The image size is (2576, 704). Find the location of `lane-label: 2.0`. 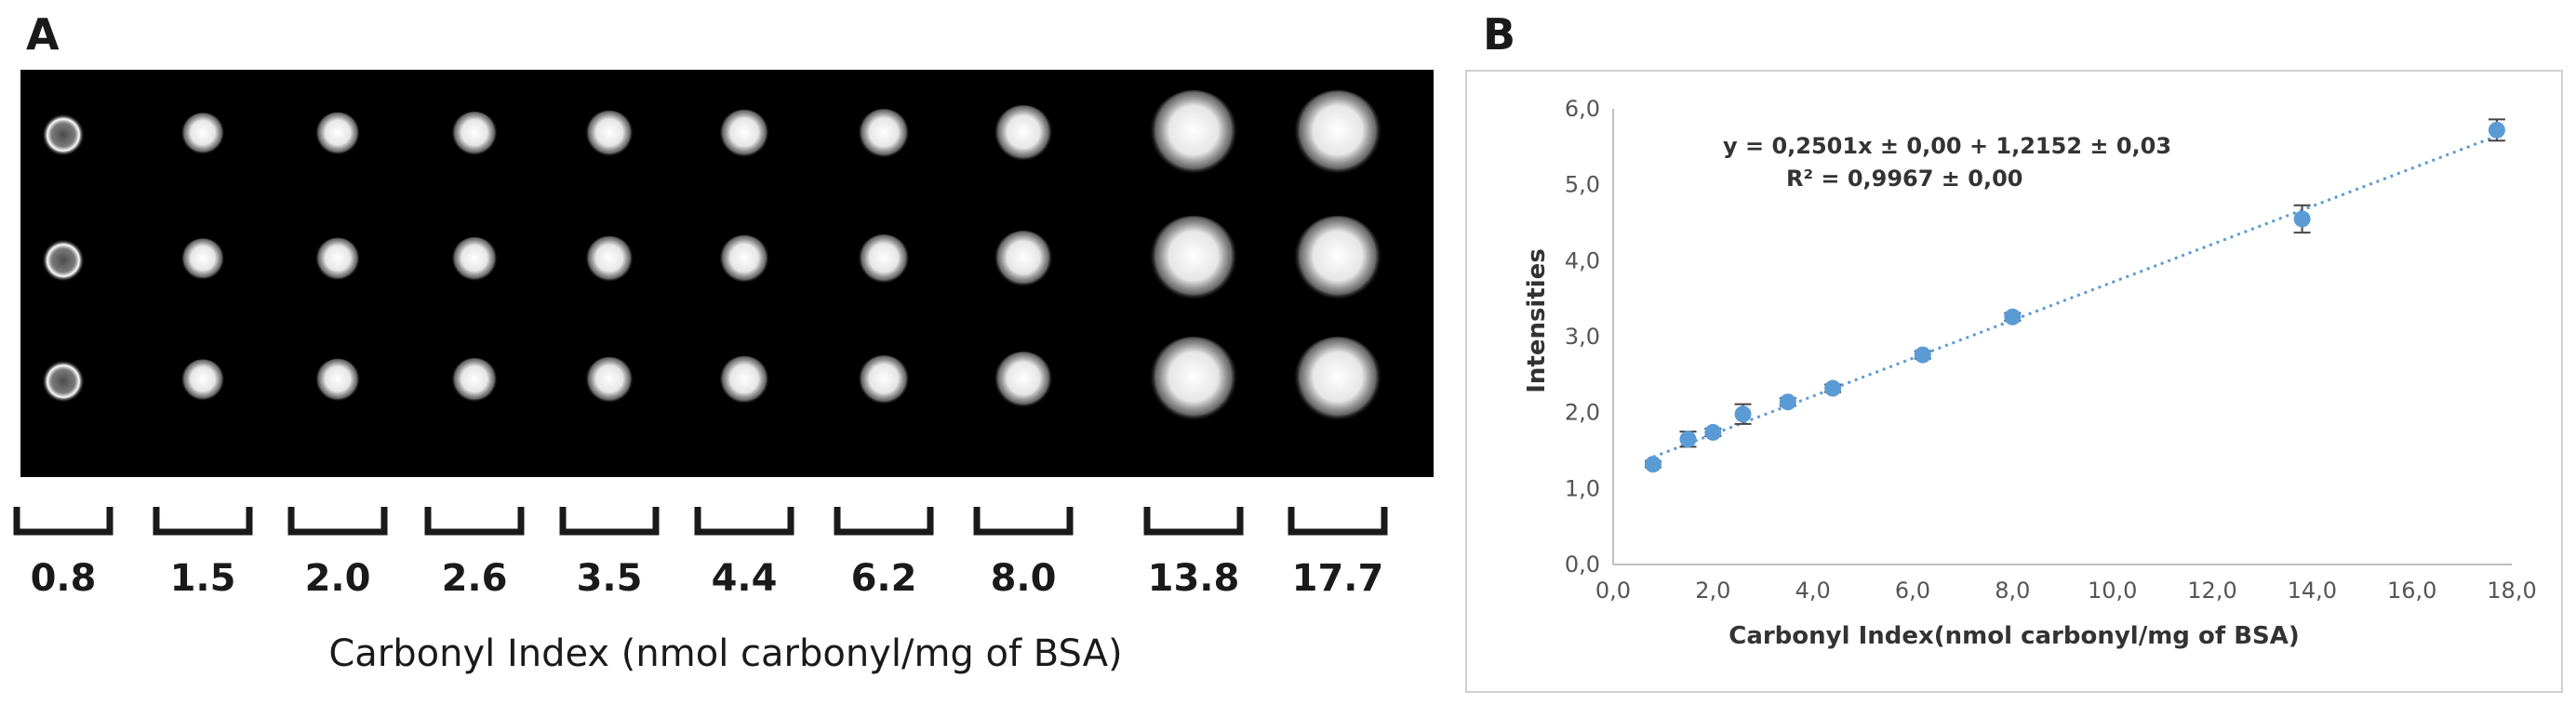

lane-label: 2.0 is located at coordinates (338, 578).